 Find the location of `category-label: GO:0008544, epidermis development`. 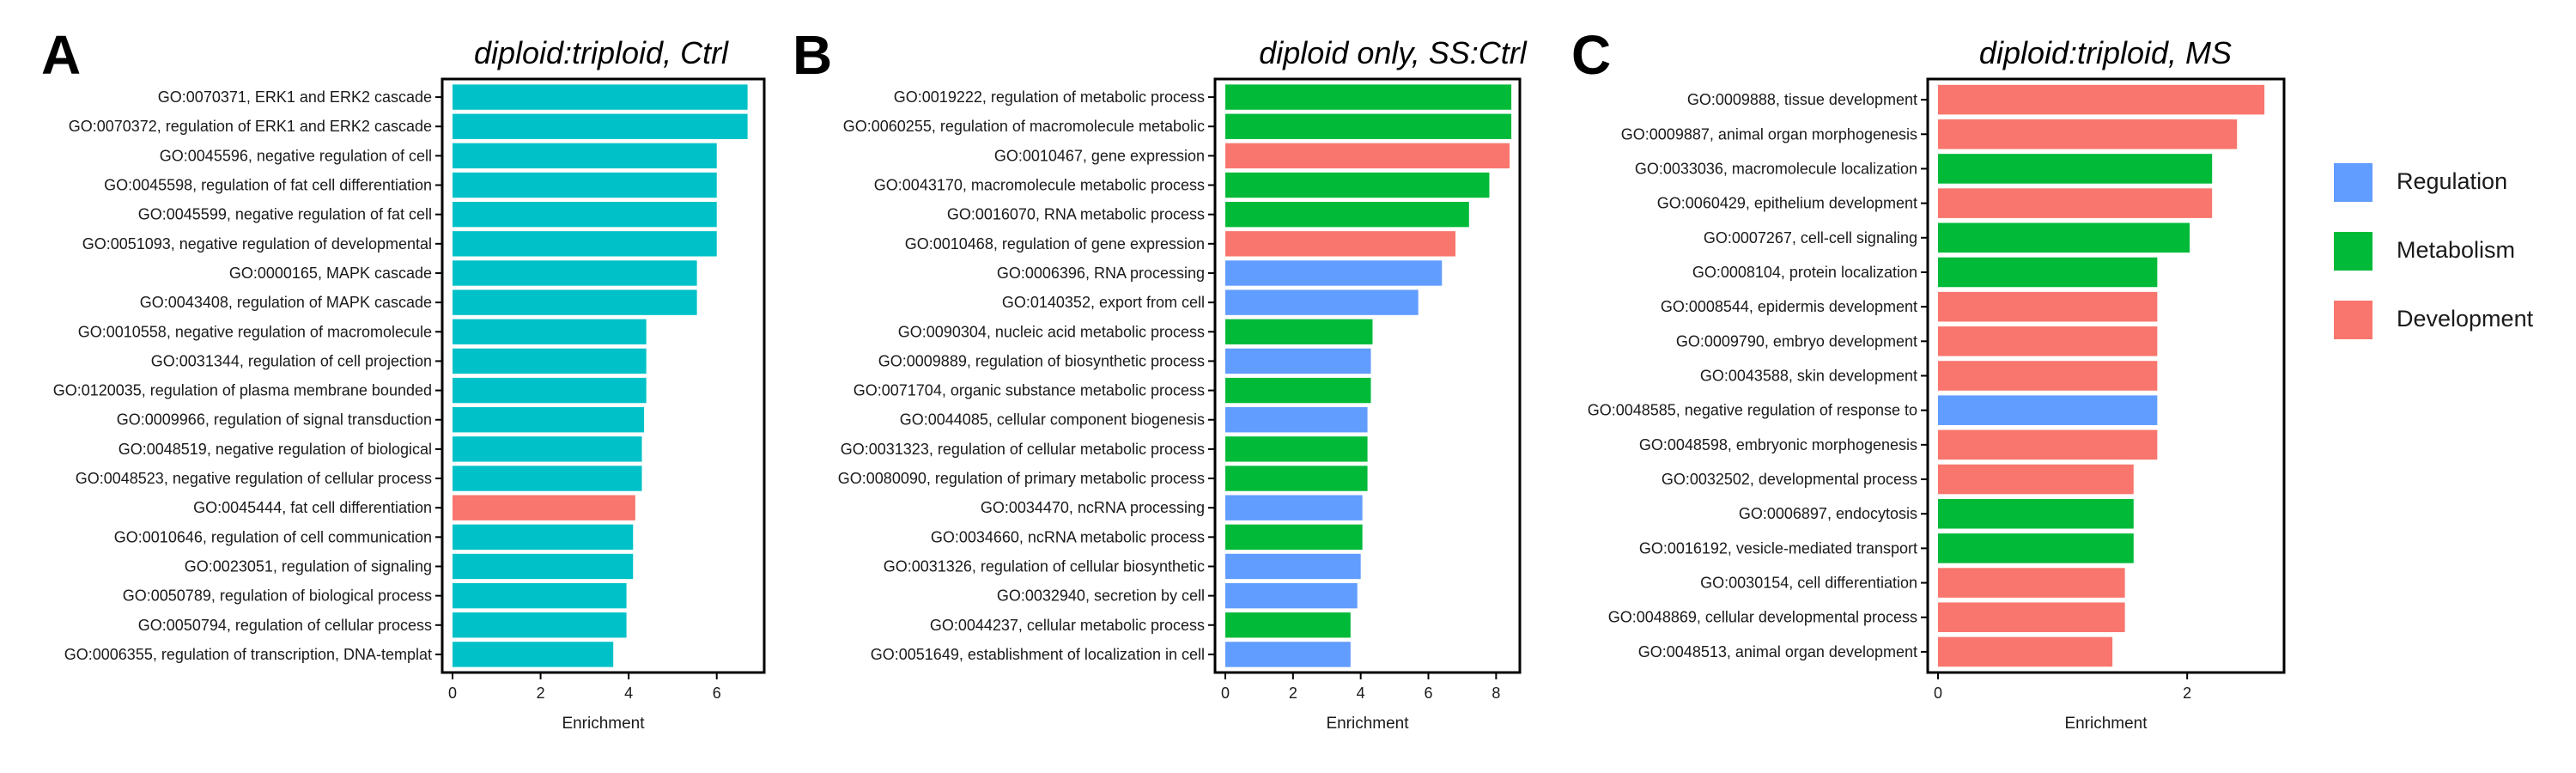

category-label: GO:0008544, epidermis development is located at coordinates (1789, 306).